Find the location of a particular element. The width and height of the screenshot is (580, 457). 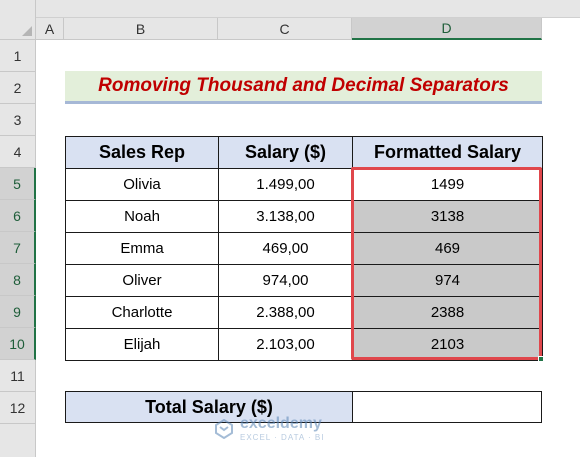

table-row: Elijah 2.103,00 2103 is located at coordinates (304, 344).